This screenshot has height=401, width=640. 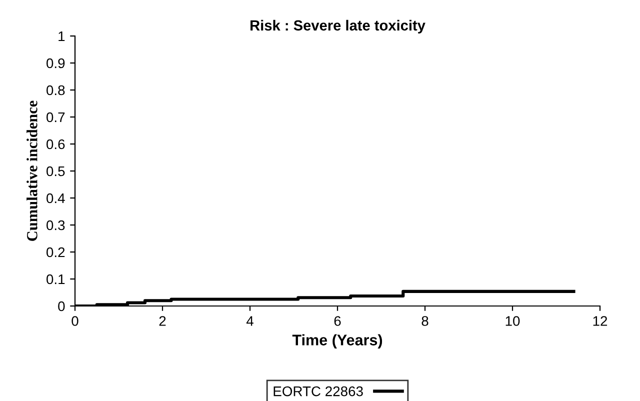 I want to click on y-tick-label: 0.6, so click(x=55, y=144).